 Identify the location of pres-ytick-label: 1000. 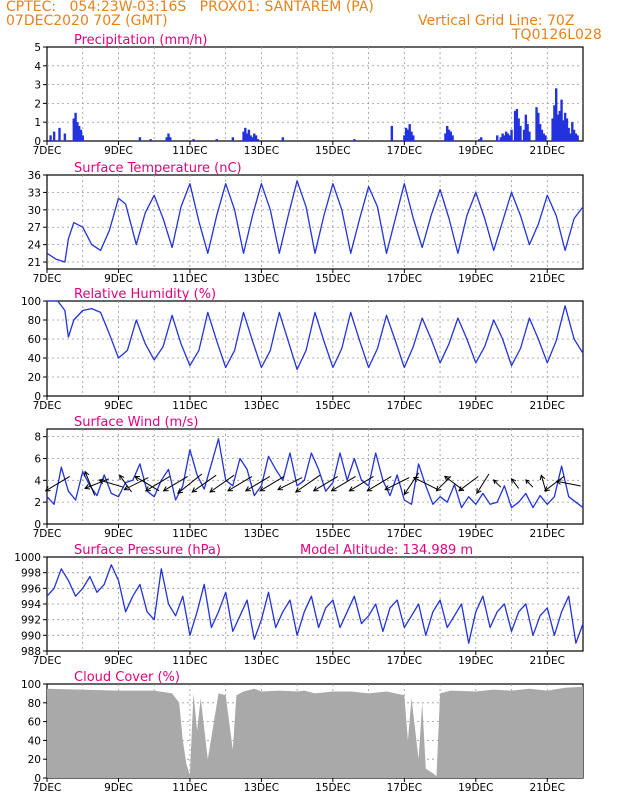
(27, 558).